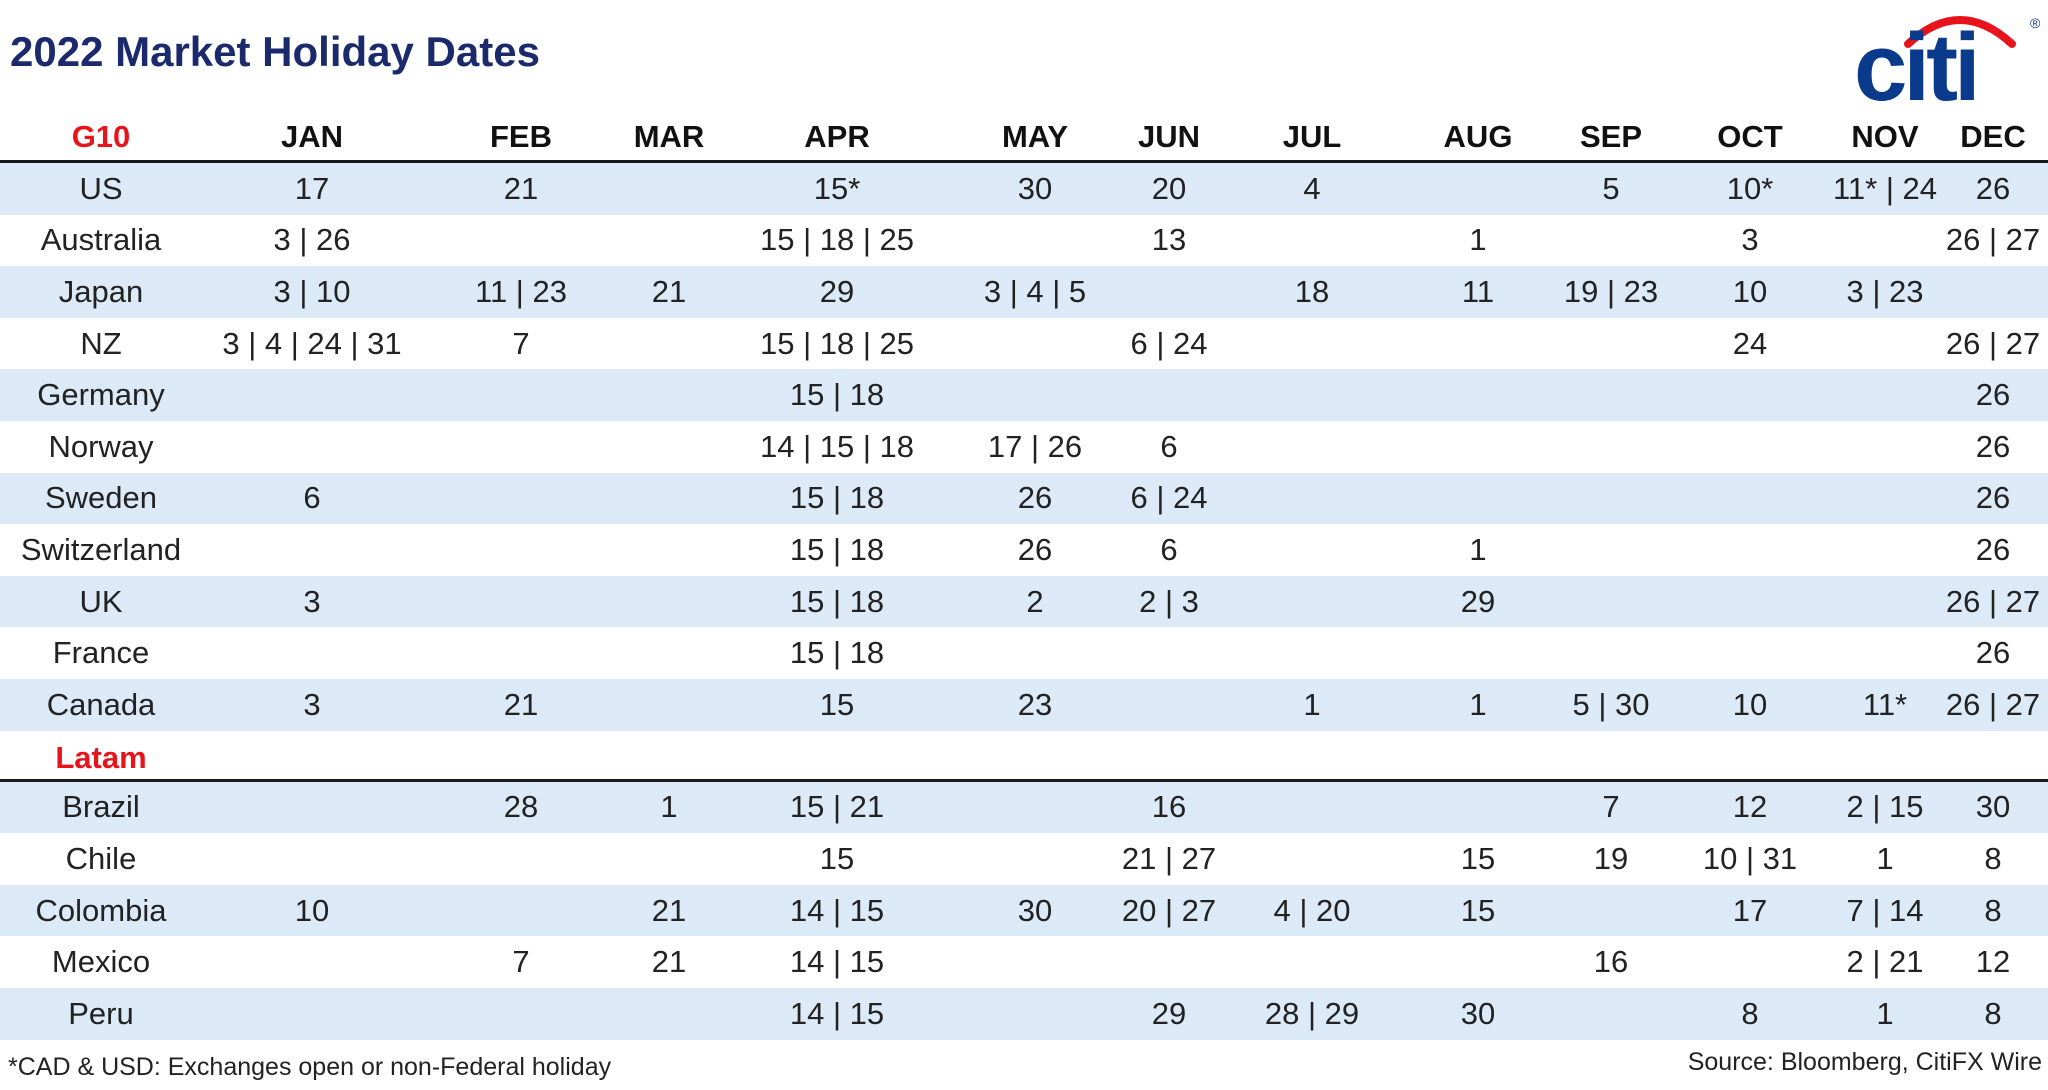 The width and height of the screenshot is (2048, 1090). Describe the element at coordinates (1169, 188) in the screenshot. I see `date-cell-jun: 20` at that location.